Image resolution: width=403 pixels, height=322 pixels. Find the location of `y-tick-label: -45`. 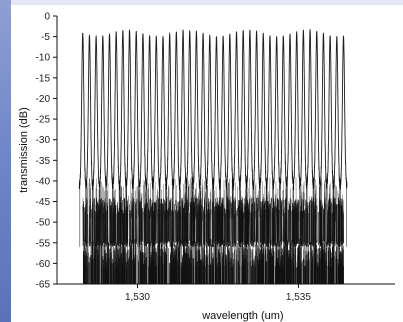

y-tick-label: -45 is located at coordinates (43, 202).